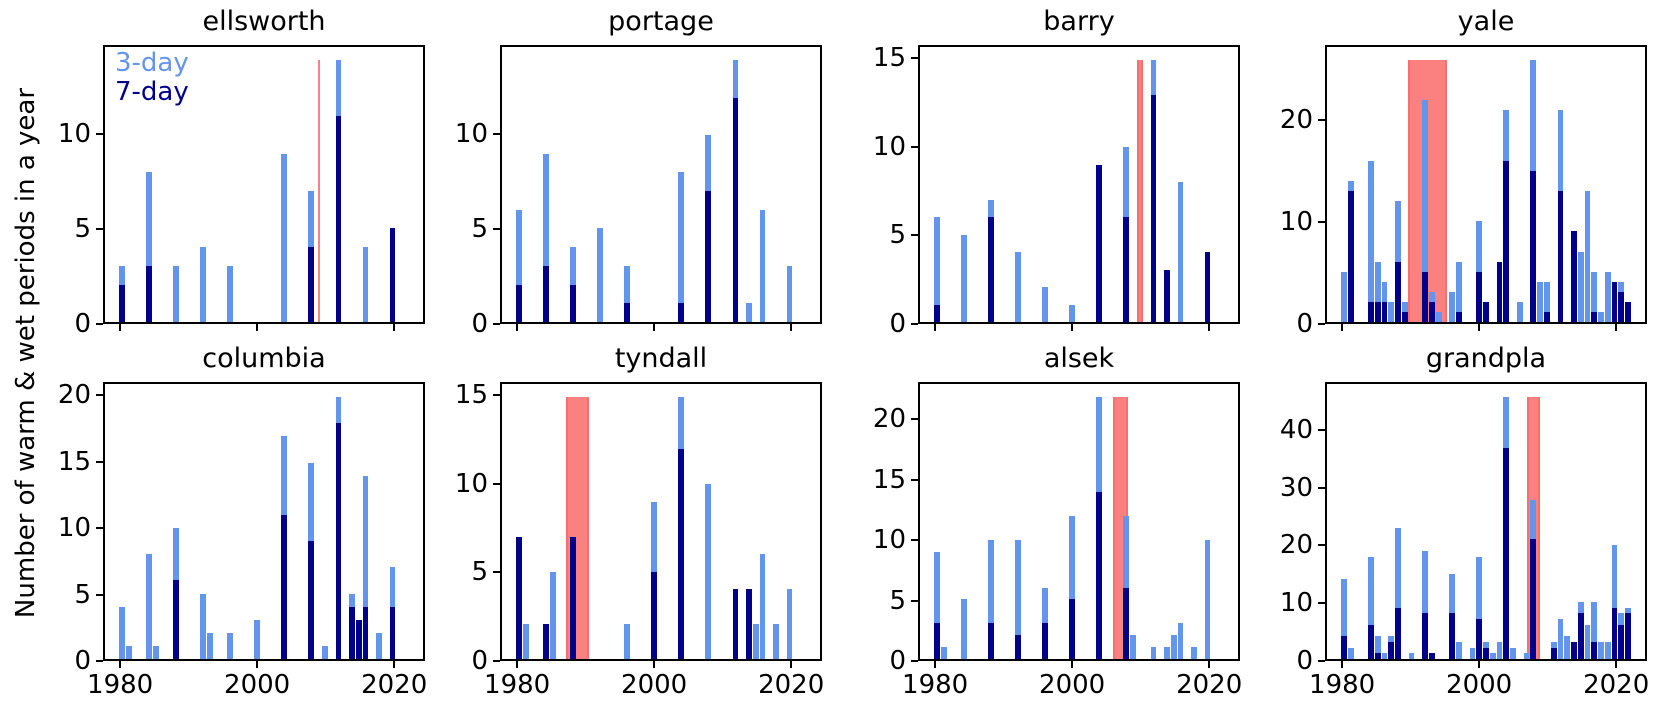  I want to click on bar-7-day-1997, so click(1459, 316).